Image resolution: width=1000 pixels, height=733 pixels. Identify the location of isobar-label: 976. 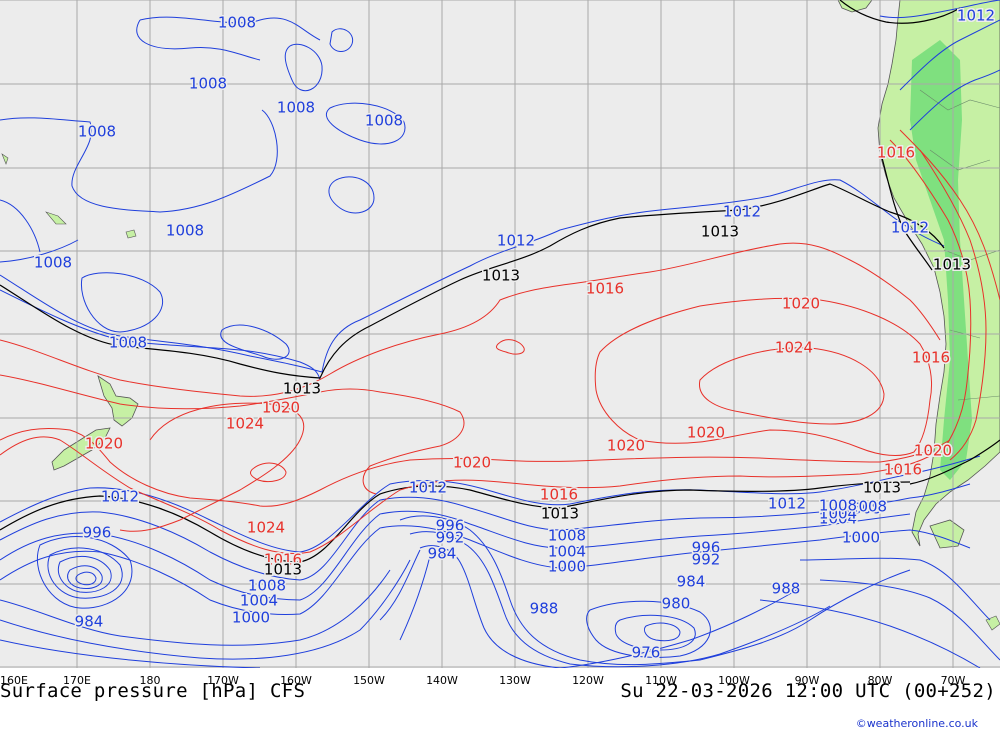
(646, 653).